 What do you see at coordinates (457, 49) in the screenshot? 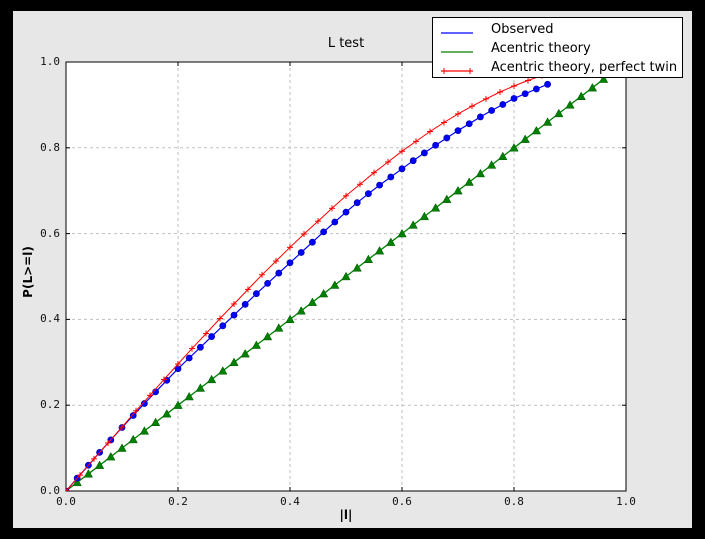
I see `legend-line-sample-green` at bounding box center [457, 49].